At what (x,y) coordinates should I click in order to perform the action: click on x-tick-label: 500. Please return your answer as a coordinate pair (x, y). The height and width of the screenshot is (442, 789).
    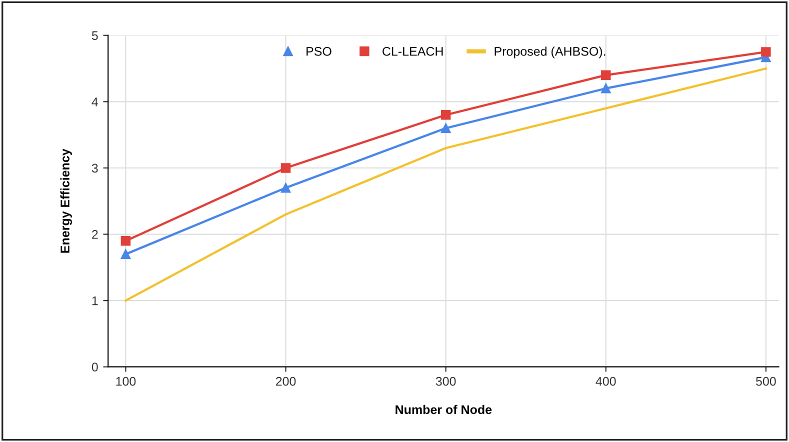
    Looking at the image, I should click on (766, 381).